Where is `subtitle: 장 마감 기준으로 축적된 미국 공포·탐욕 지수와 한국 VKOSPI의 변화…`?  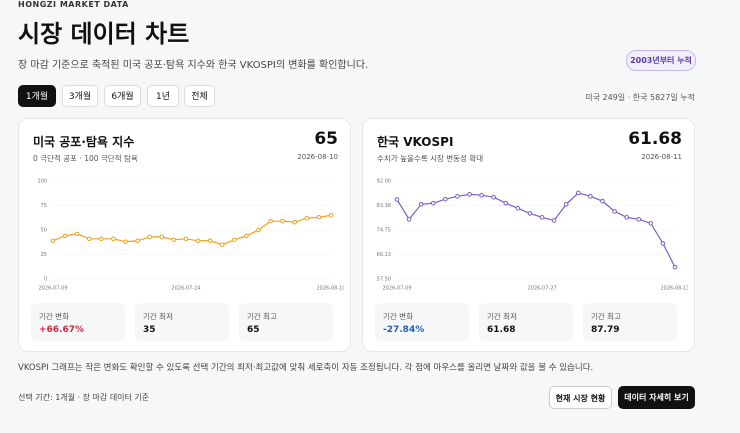
subtitle: 장 마감 기준으로 축적된 미국 공포·탐욕 지수와 한국 VKOSPI의 변화… is located at coordinates (193, 65).